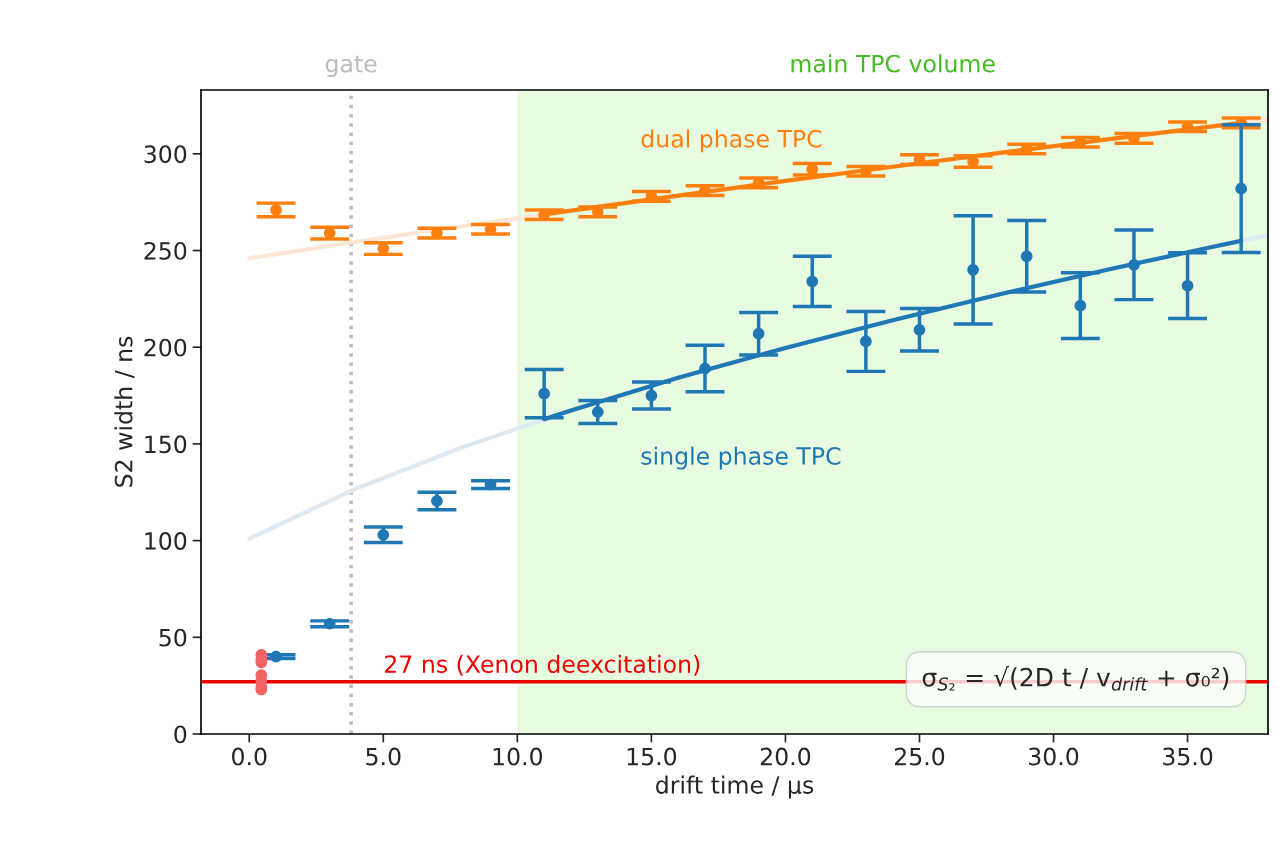  What do you see at coordinates (735, 787) in the screenshot?
I see `x-axis-title: drift time / µs` at bounding box center [735, 787].